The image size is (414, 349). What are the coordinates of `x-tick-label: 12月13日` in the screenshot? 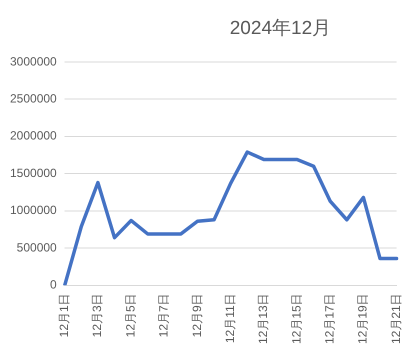 It's located at (263, 318).